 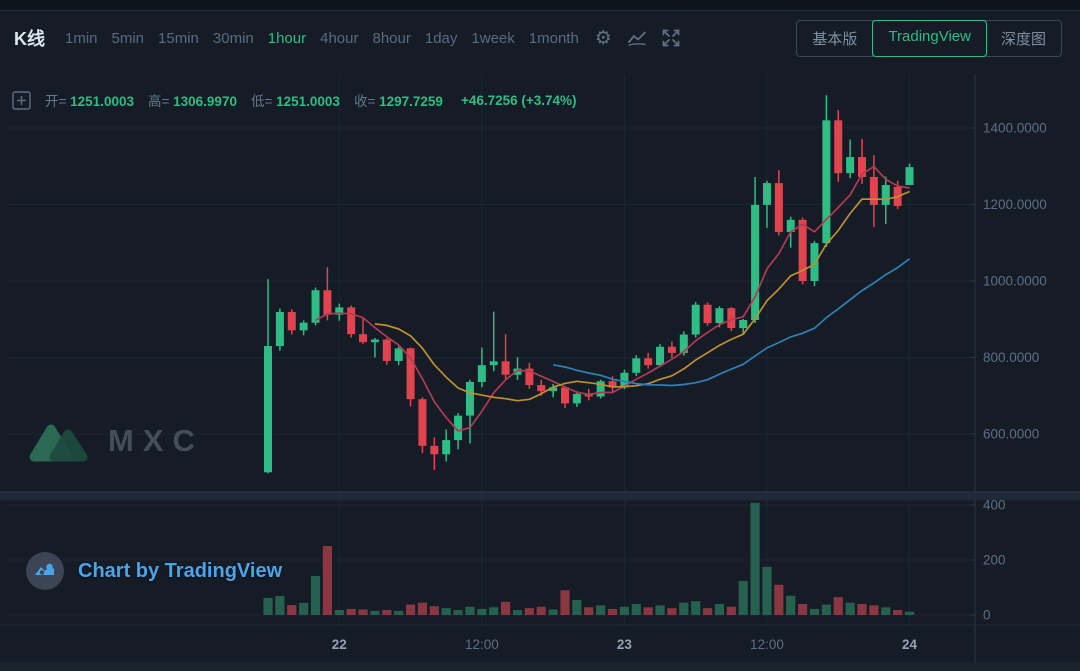 I want to click on view-button-basic: 基本版, so click(x=835, y=38).